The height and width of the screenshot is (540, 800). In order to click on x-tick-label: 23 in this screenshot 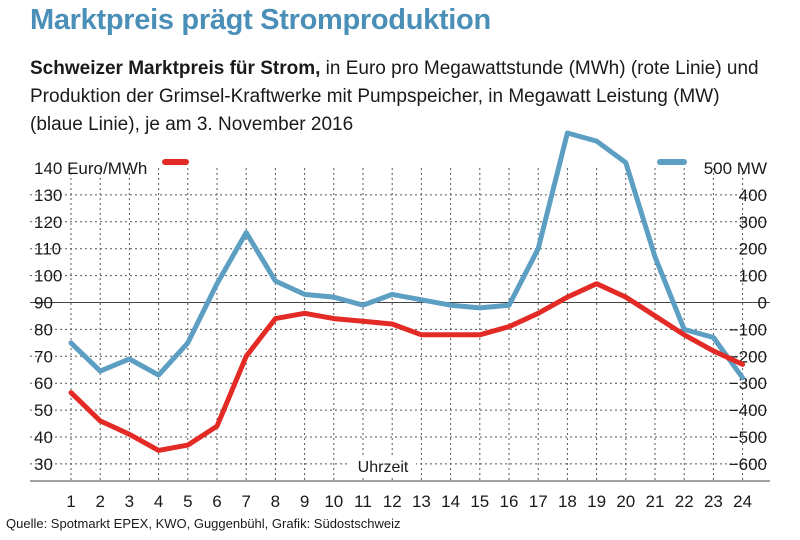, I will do `click(713, 501)`.